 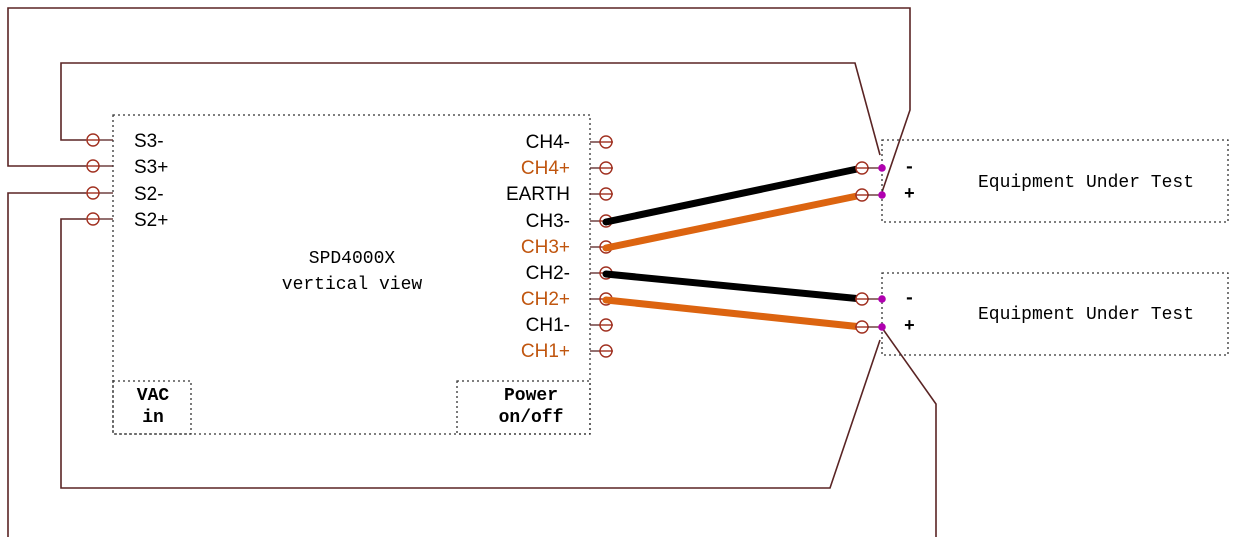 I want to click on power-switch-box, so click(x=523, y=407).